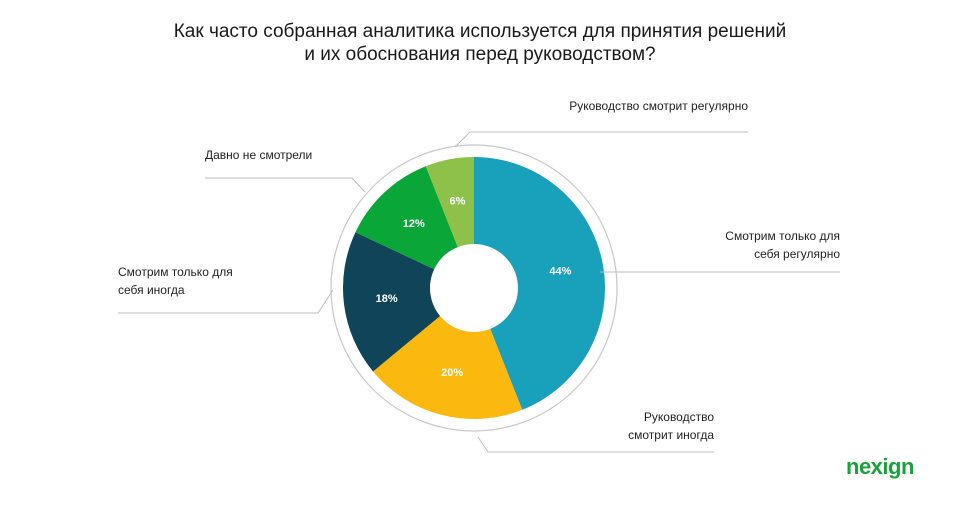 The image size is (960, 505). Describe the element at coordinates (414, 224) in the screenshot. I see `value-label: 12%` at that location.